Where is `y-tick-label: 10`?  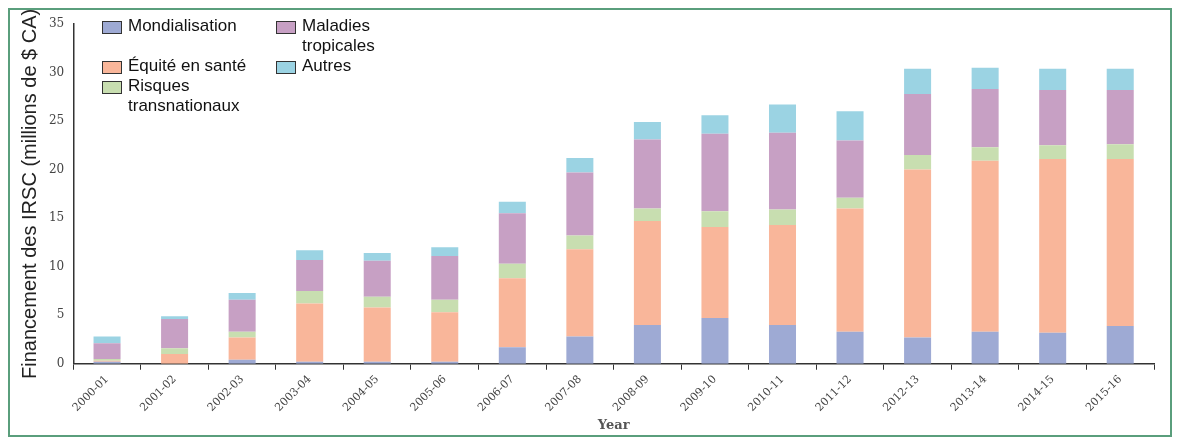
y-tick-label: 10 is located at coordinates (56, 265).